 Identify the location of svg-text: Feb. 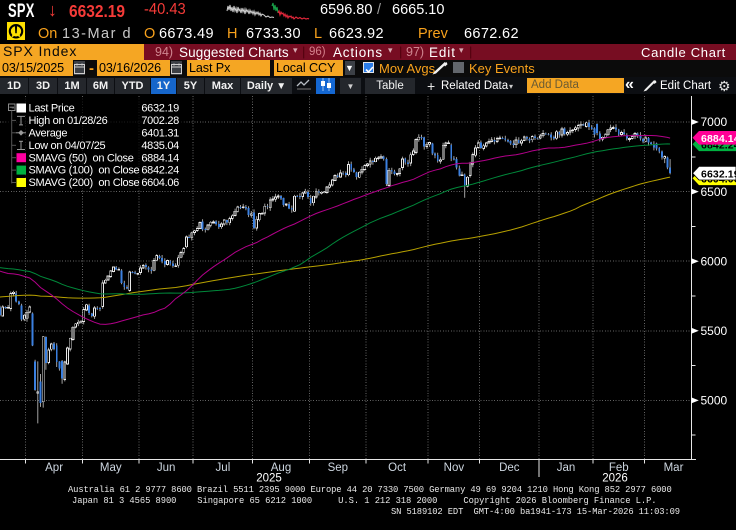
(619, 468).